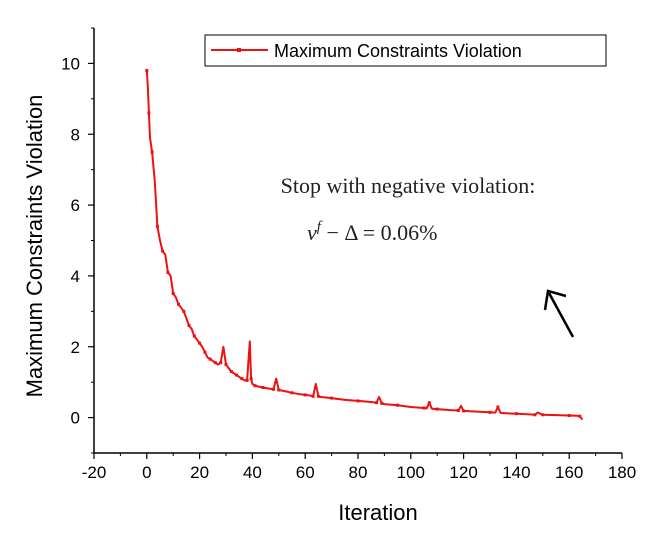 Image resolution: width=654 pixels, height=540 pixels. I want to click on legend-label: Maximum Constraints Violation, so click(398, 51).